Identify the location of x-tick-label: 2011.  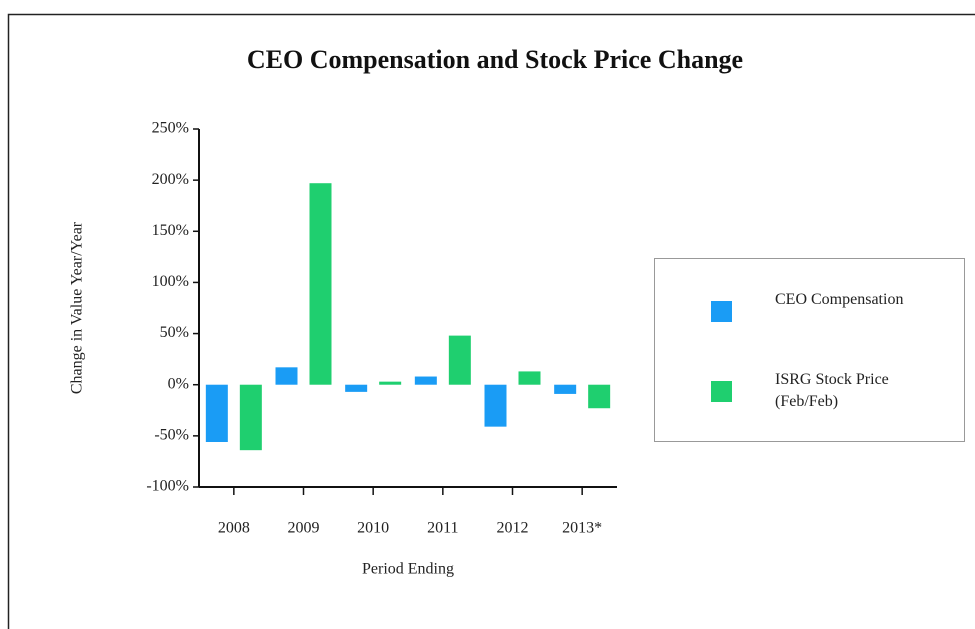
(442, 528).